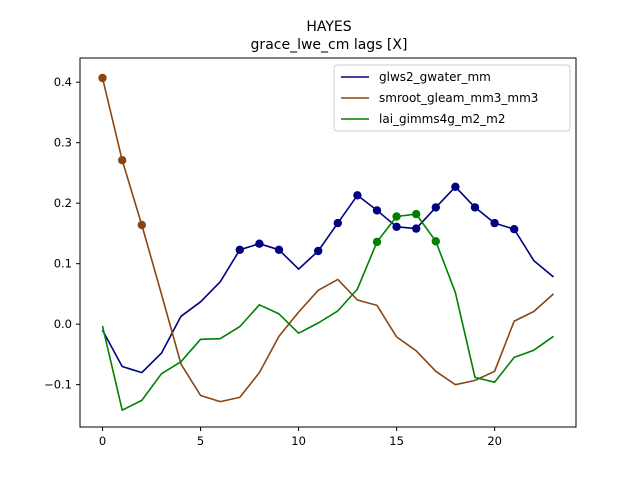 This screenshot has height=480, width=640. What do you see at coordinates (102, 441) in the screenshot?
I see `x-tick-label: 0` at bounding box center [102, 441].